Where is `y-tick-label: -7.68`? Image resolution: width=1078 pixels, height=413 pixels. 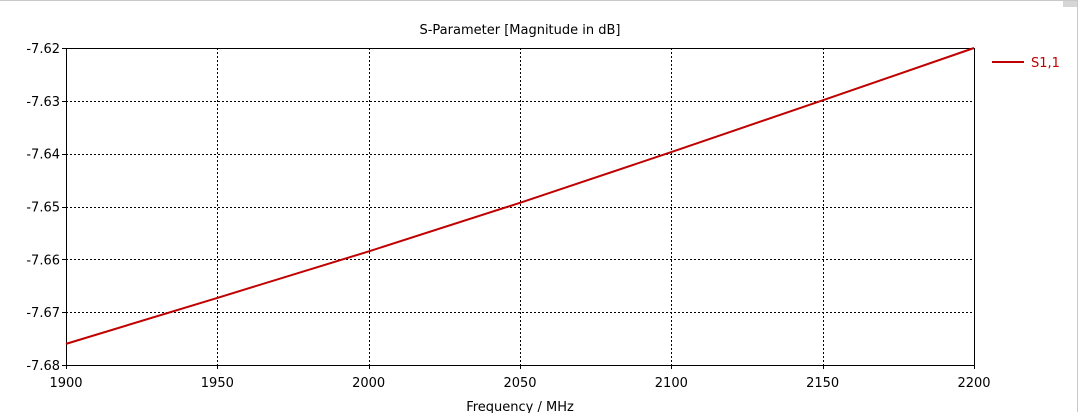 y-tick-label: -7.68 is located at coordinates (43, 366).